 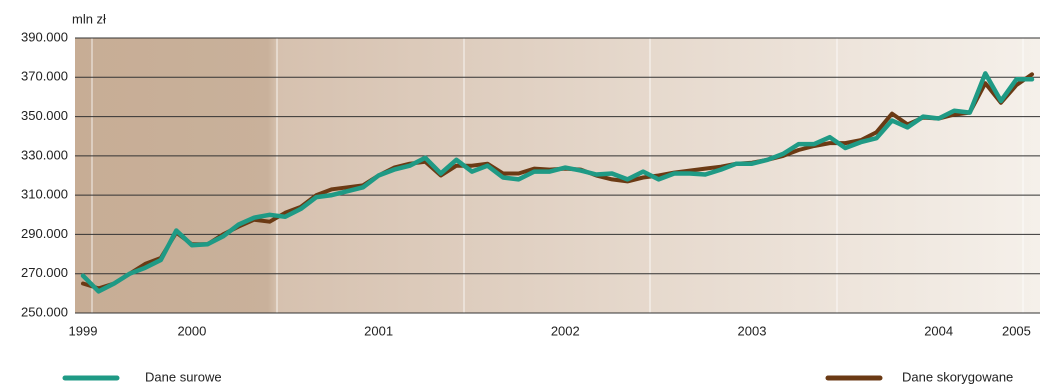 I want to click on y-tick-label: 270.000, so click(x=44, y=272).